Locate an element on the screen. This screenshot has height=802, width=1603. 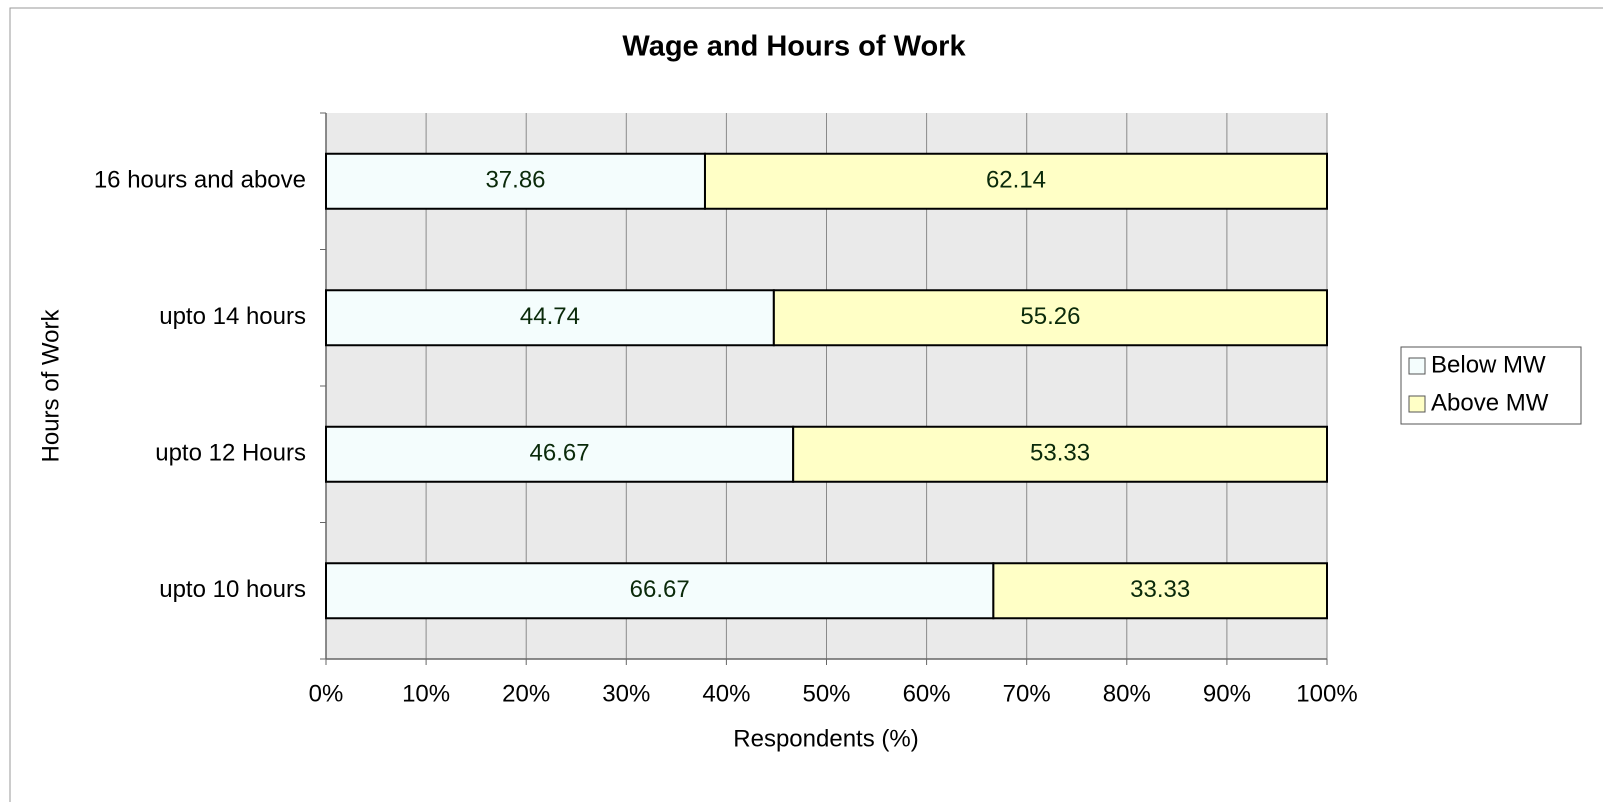
legend-label: Above MW is located at coordinates (1490, 402).